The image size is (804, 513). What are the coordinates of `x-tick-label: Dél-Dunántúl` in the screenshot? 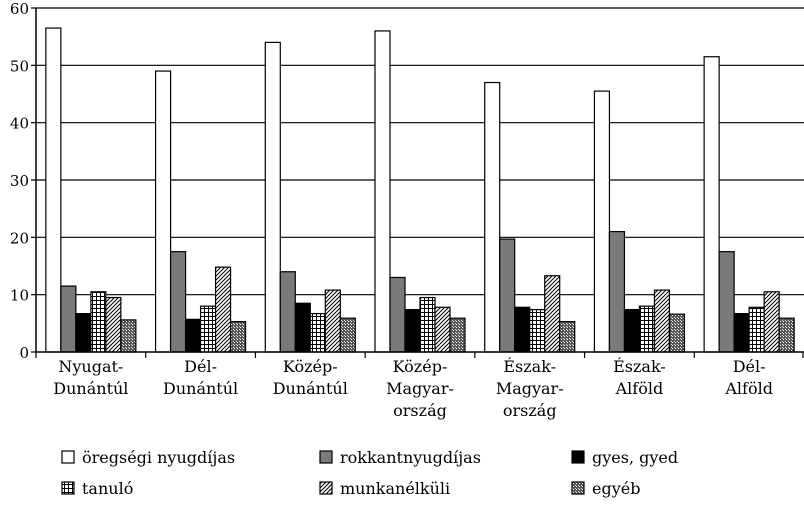 It's located at (200, 377).